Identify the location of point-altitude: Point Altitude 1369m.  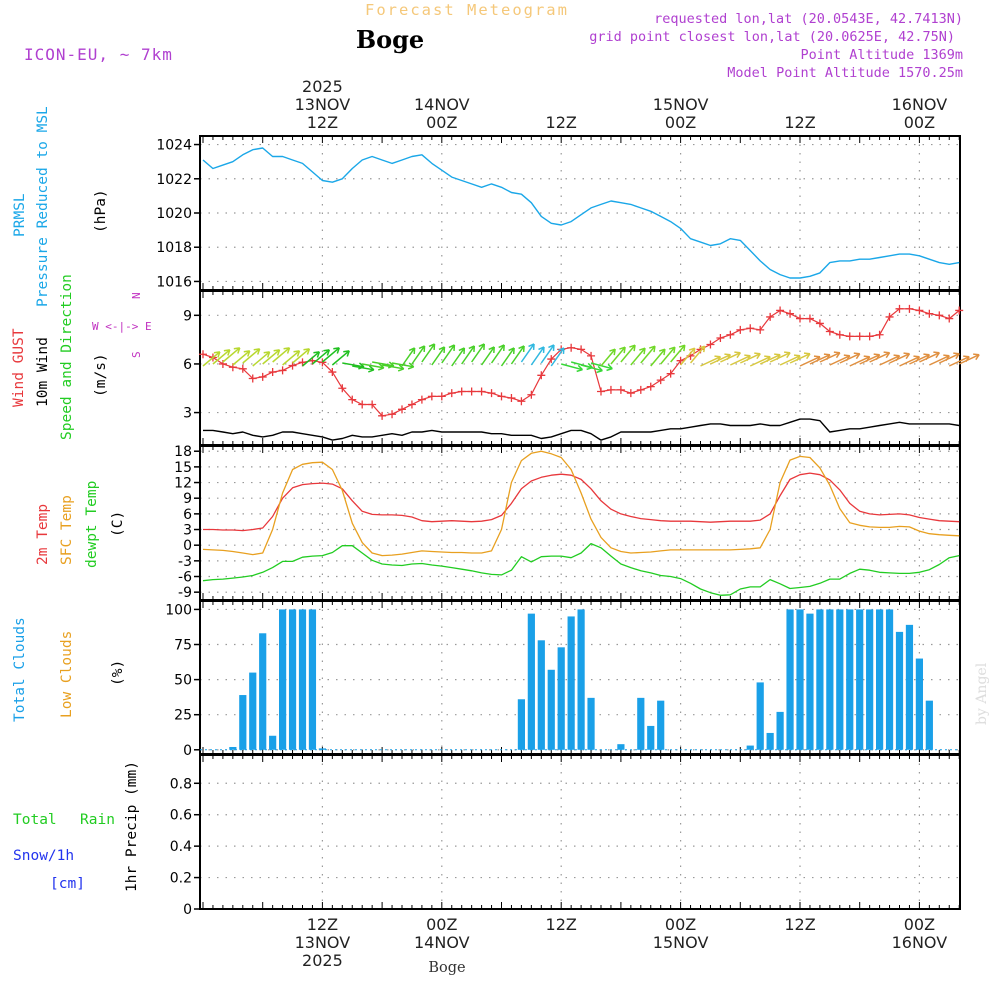
(881, 55).